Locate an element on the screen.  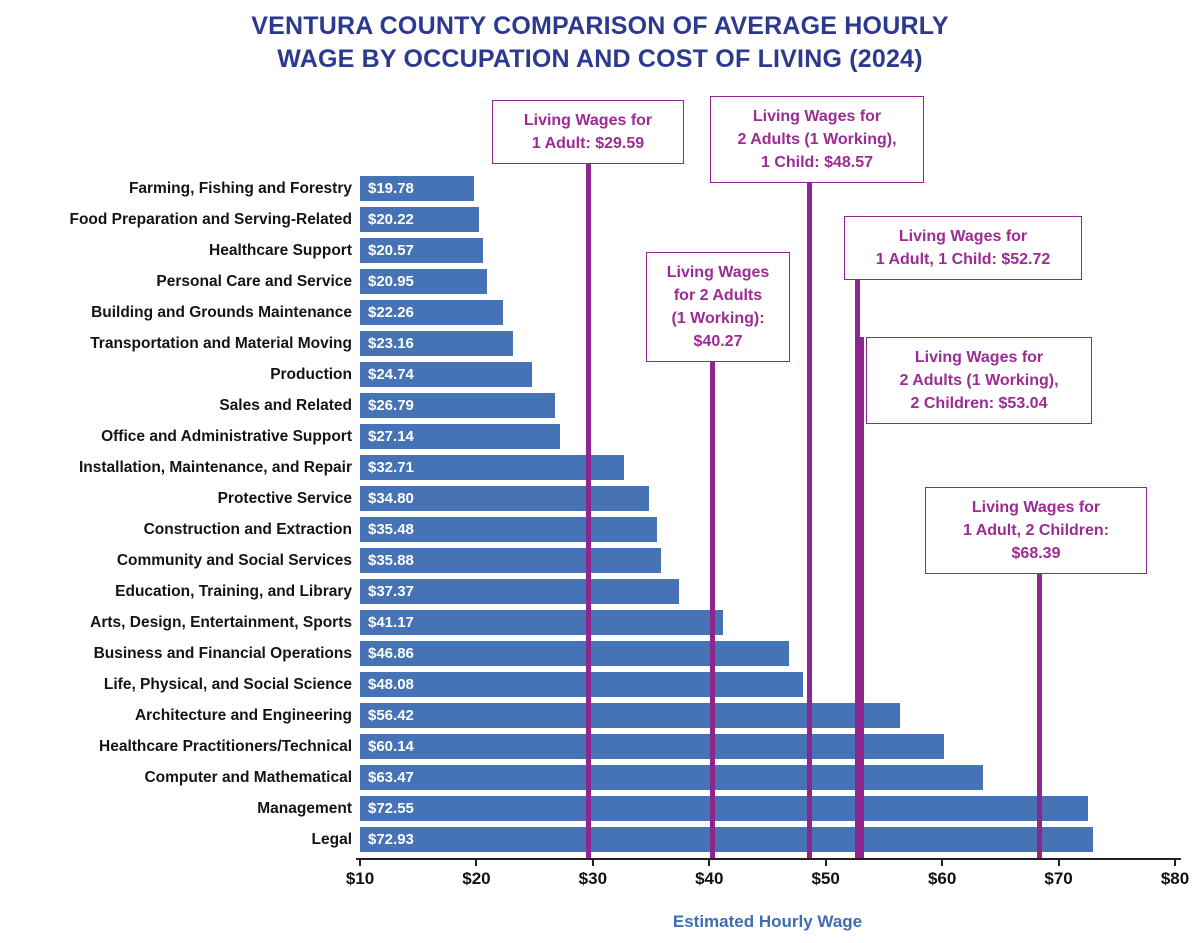
bar-value-label: $23.16 is located at coordinates (391, 343).